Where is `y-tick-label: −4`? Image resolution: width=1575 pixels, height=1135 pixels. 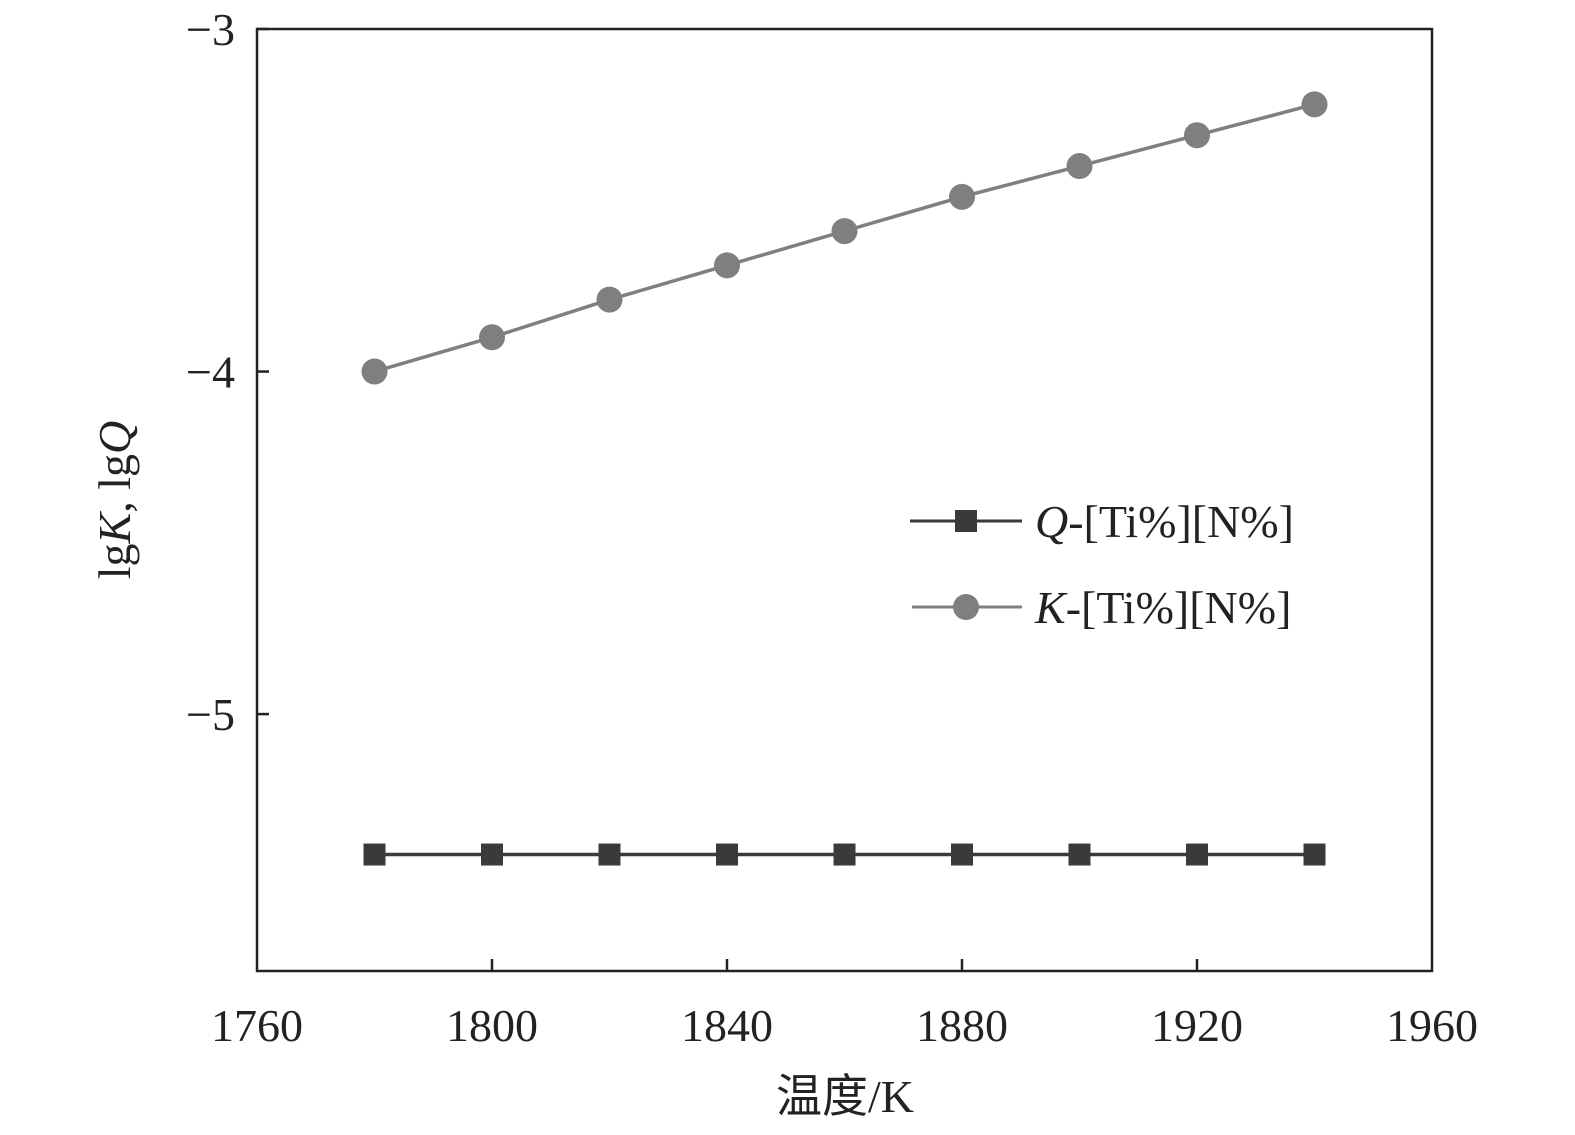 y-tick-label: −4 is located at coordinates (210, 372).